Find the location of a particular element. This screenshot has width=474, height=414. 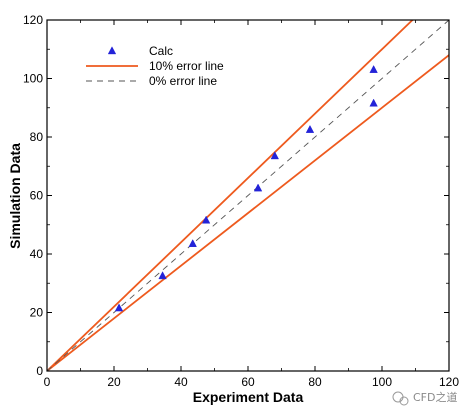

legend-label-0: Calc is located at coordinates (161, 51).